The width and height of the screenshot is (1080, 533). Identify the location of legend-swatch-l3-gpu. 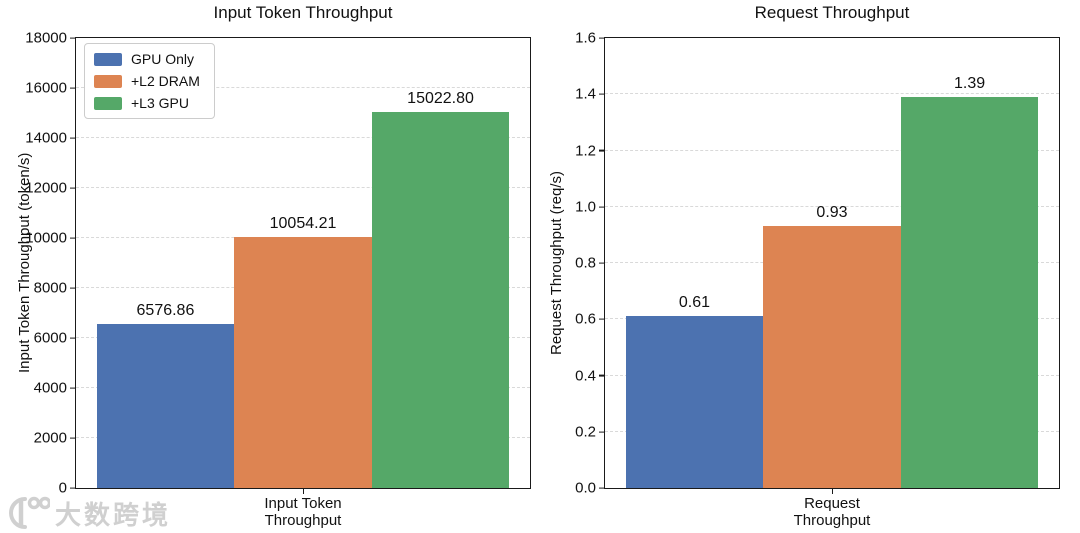
(108, 103).